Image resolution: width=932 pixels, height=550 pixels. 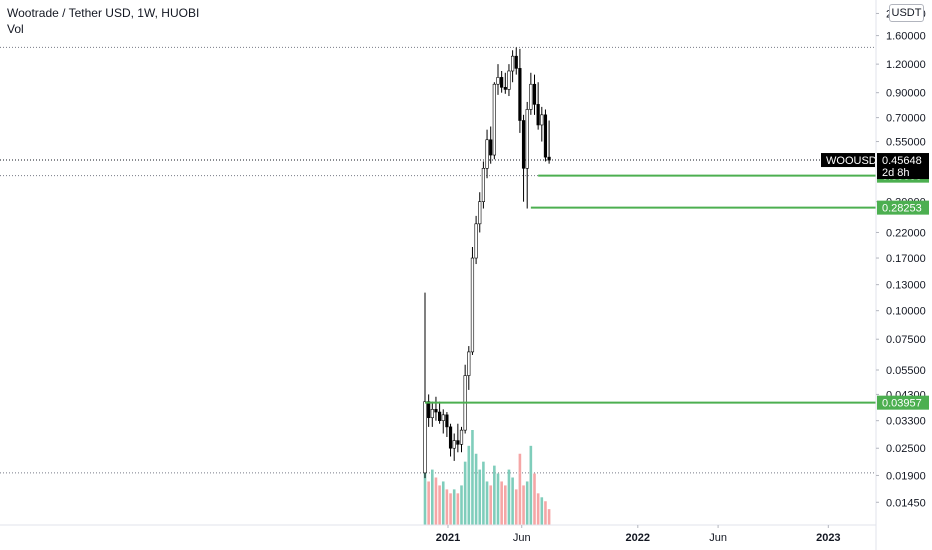 I want to click on price-tick-label: 0.10000, so click(x=906, y=312).